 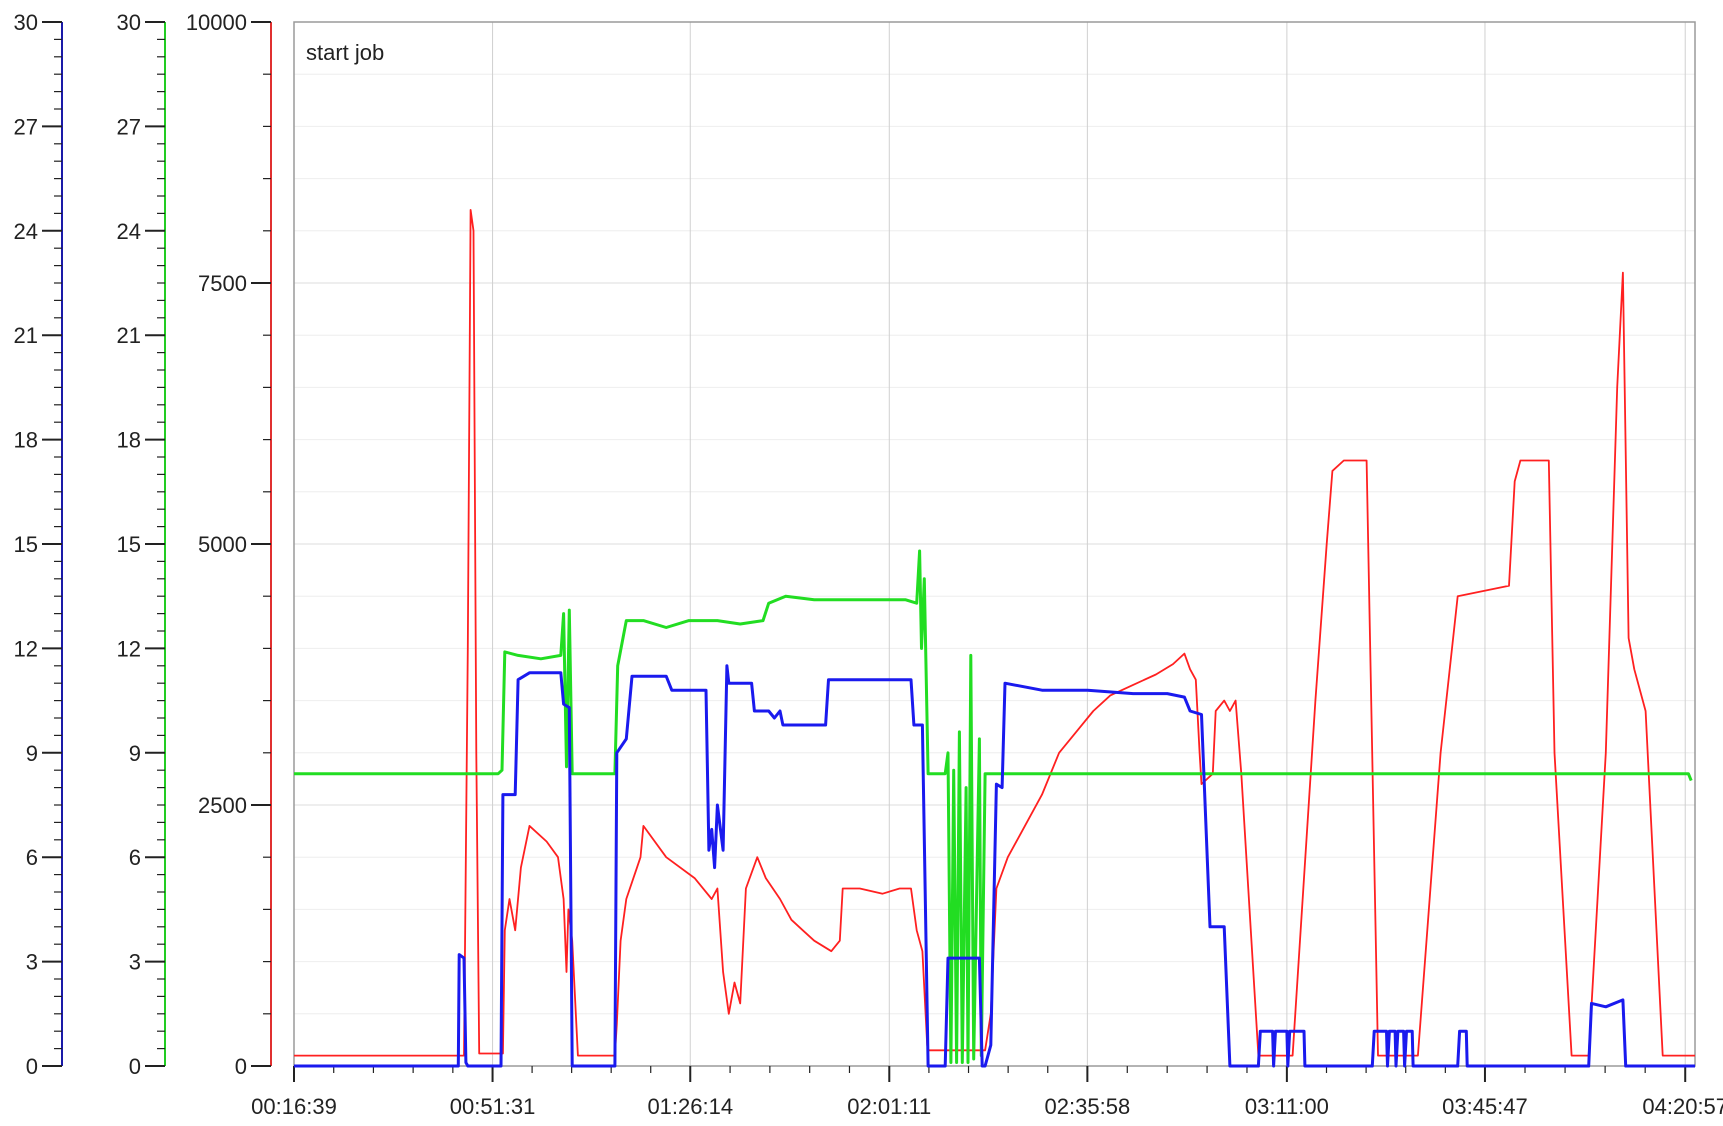 I want to click on red-axis-tick-label: 5000, so click(x=222, y=544).